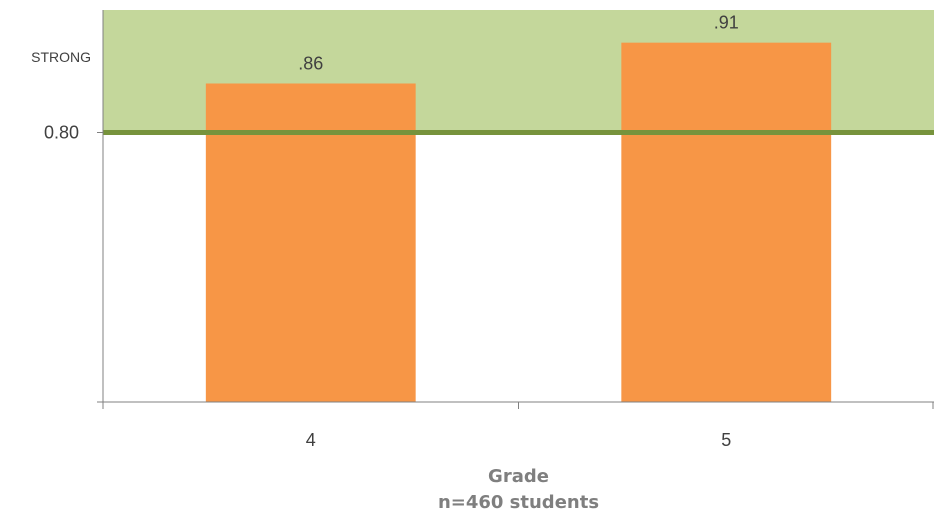 This screenshot has width=934, height=520. What do you see at coordinates (310, 64) in the screenshot?
I see `data-label-grade-4: .86` at bounding box center [310, 64].